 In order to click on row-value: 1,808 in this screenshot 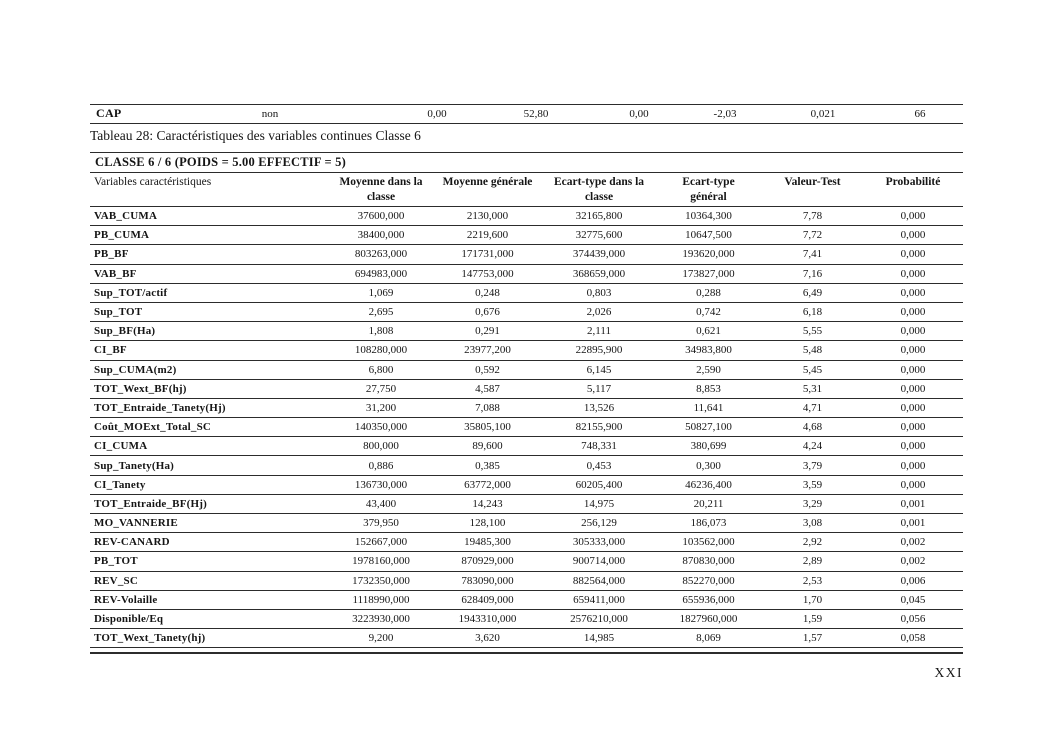, I will do `click(381, 331)`.